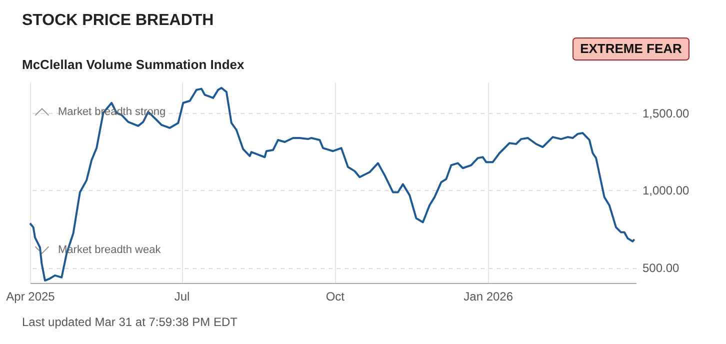  Describe the element at coordinates (118, 20) in the screenshot. I see `chart-title: STOCK PRICE BREADTH` at that location.